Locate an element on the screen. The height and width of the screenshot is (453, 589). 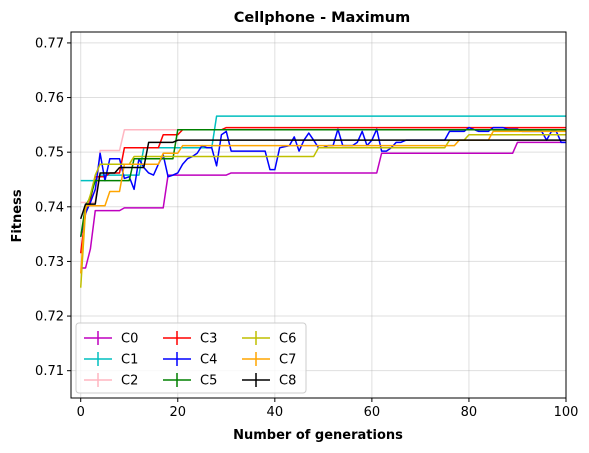
legend-entry-c2: C2 is located at coordinates (111, 381).